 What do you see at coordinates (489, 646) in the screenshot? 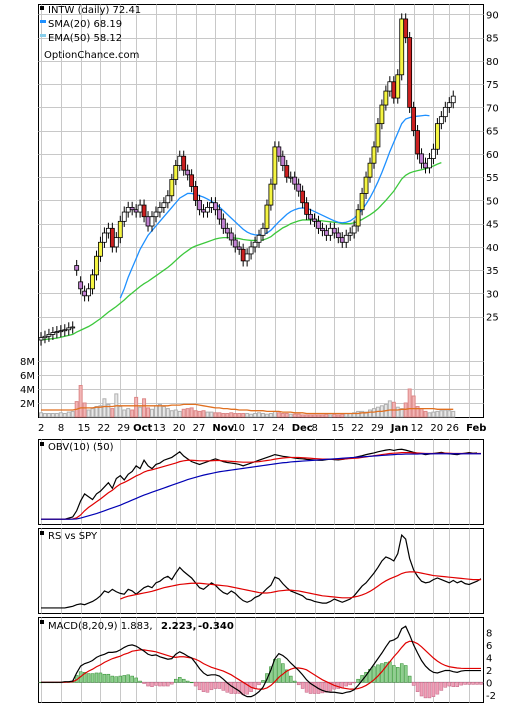
I see `macd-tick-label: 6` at bounding box center [489, 646].